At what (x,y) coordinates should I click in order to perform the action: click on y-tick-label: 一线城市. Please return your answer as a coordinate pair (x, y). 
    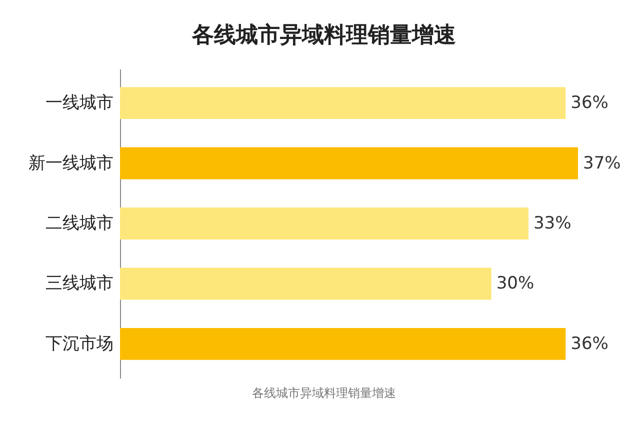
    Looking at the image, I should click on (80, 103).